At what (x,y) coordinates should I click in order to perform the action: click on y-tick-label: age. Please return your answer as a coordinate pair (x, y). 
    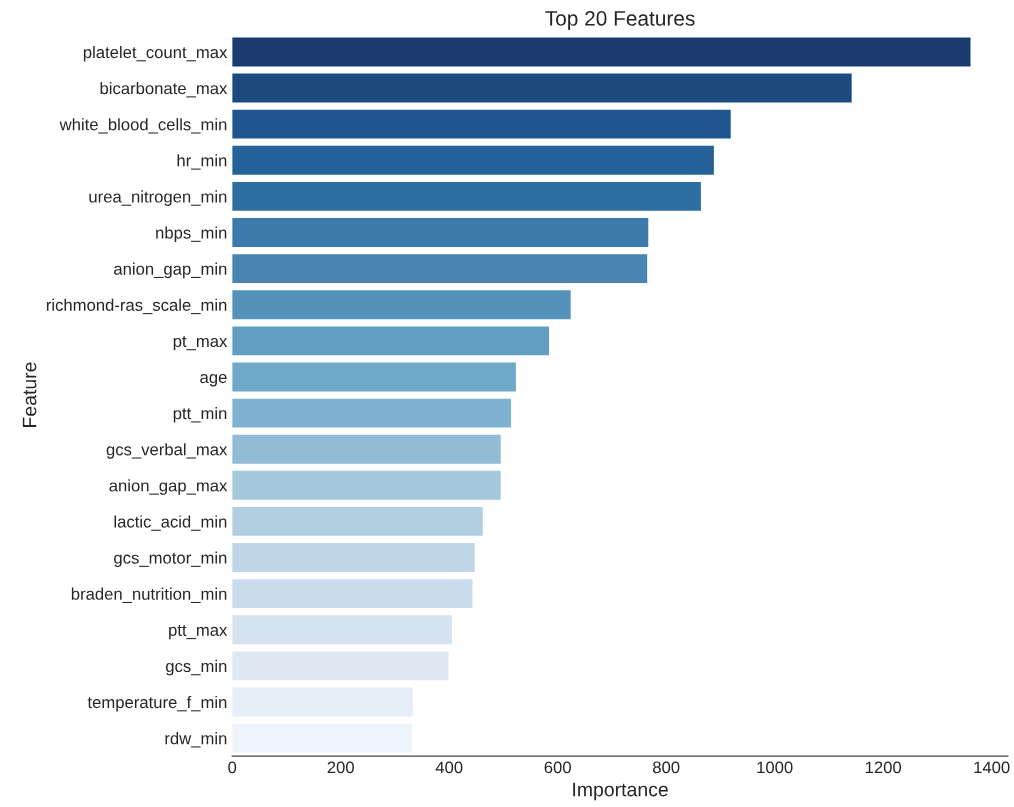
    Looking at the image, I should click on (213, 380).